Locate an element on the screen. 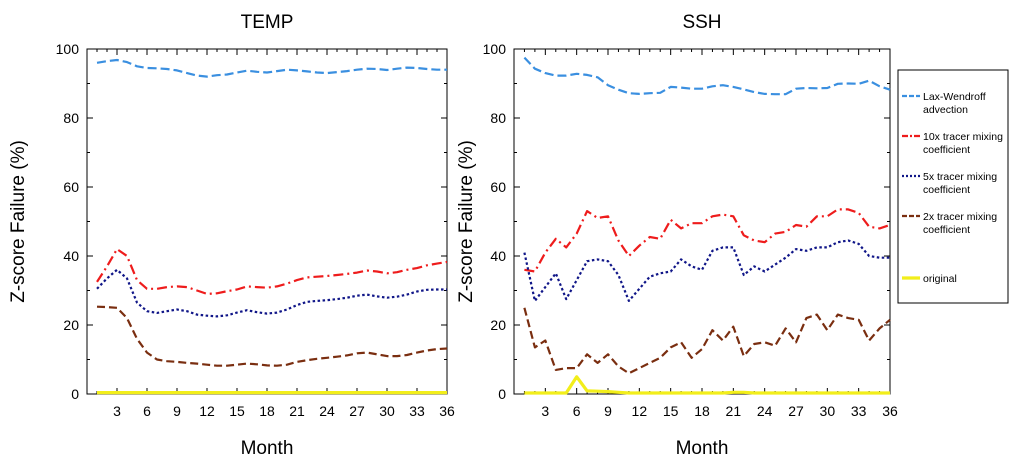 This screenshot has width=1011, height=468. legend-label-lax: Lax-Wendroff is located at coordinates (954, 97).